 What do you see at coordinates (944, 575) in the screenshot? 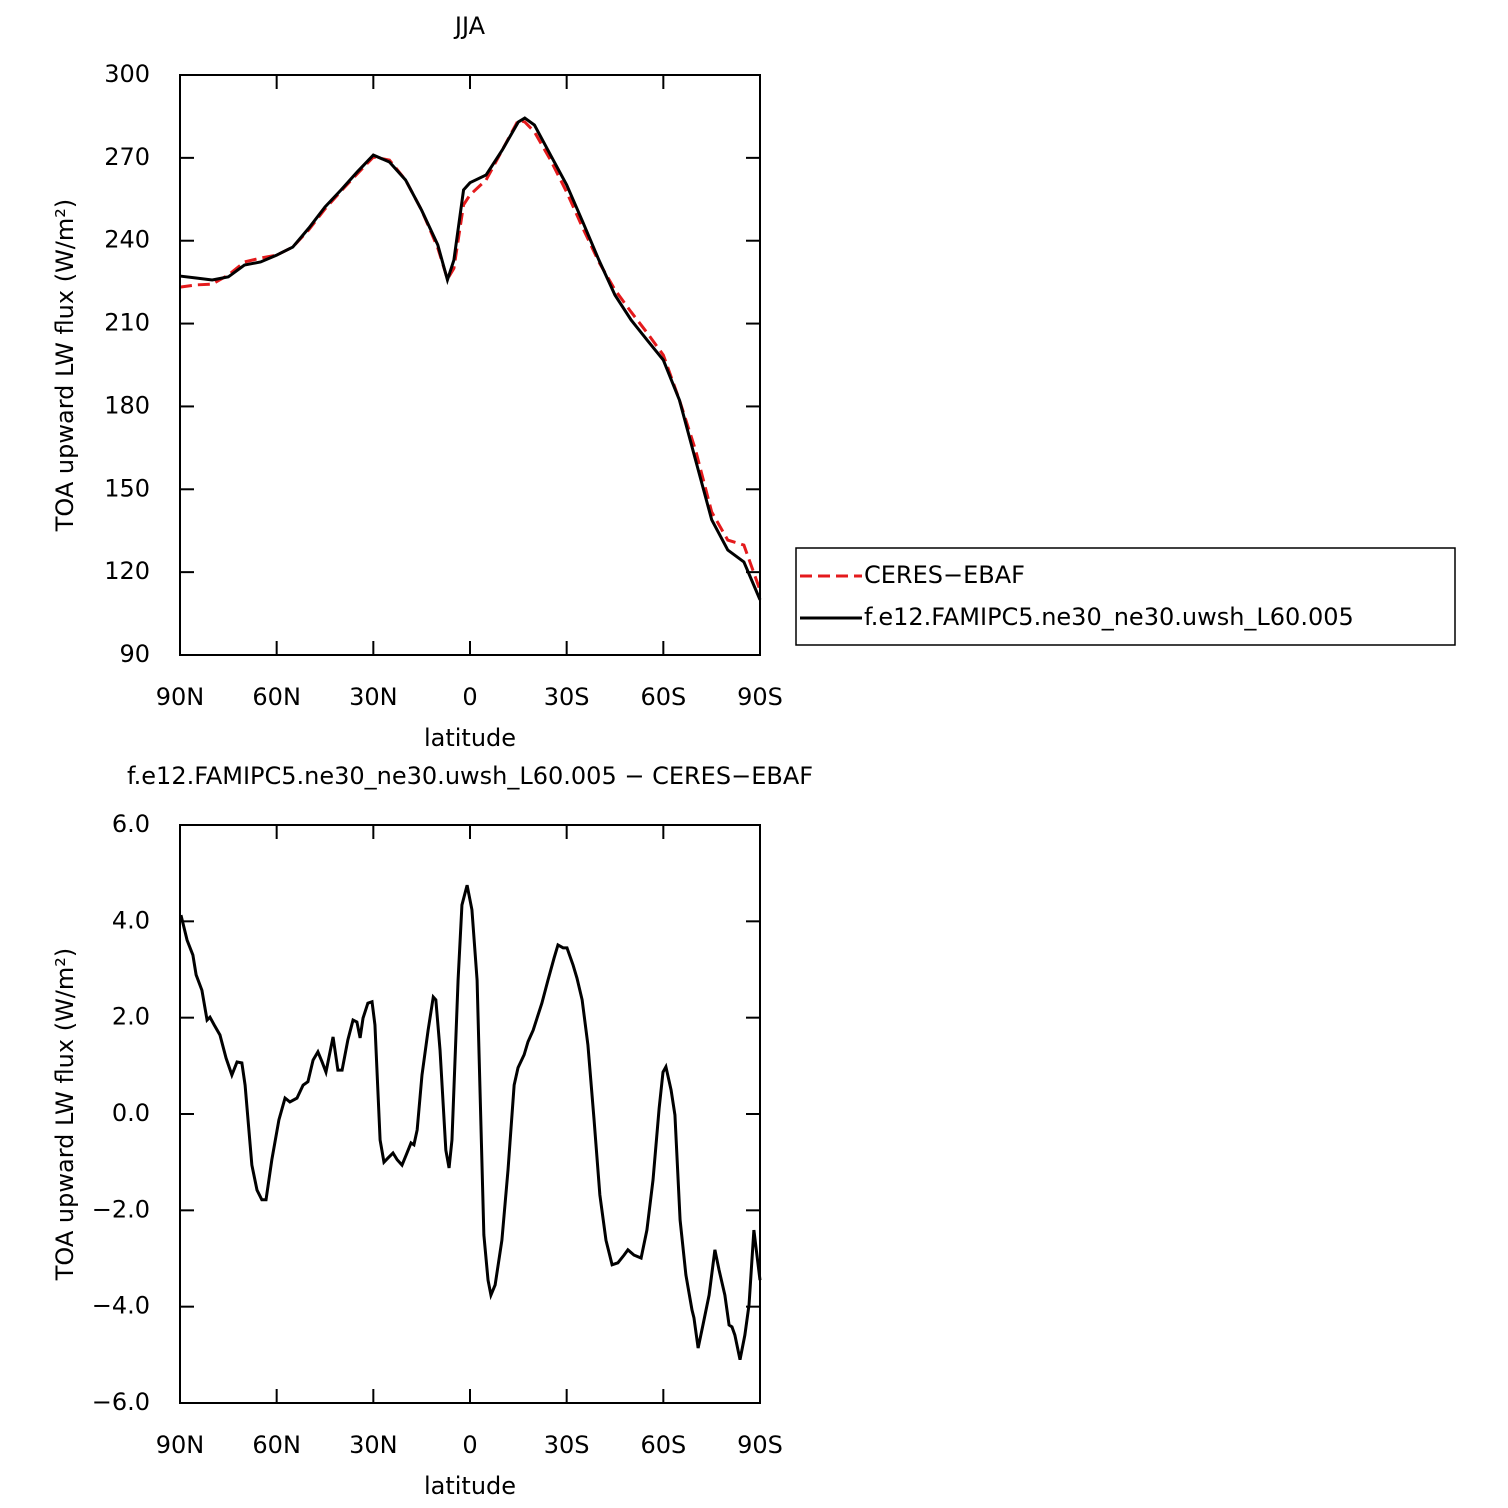
I see `legend-label: CERES−EBAF` at bounding box center [944, 575].